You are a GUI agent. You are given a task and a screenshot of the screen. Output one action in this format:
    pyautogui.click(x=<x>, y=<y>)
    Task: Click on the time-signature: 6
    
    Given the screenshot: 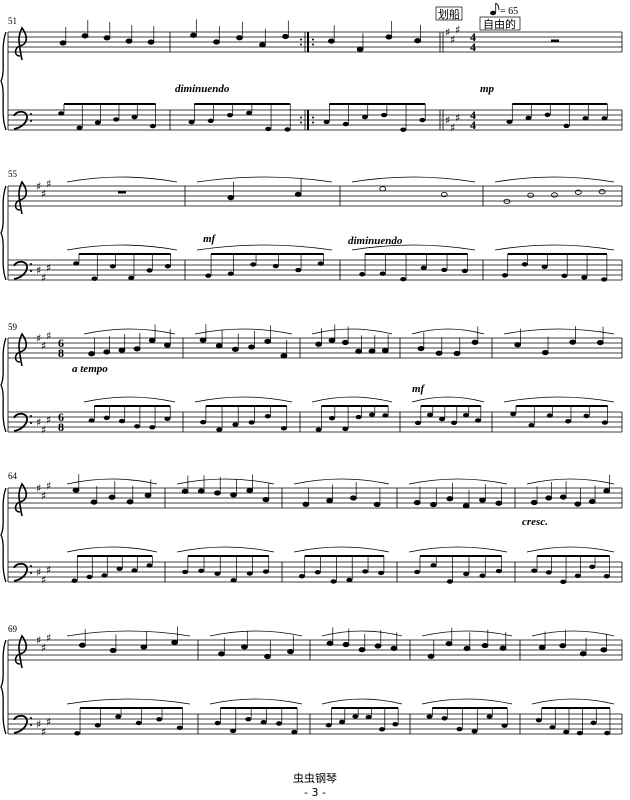 What is the action you would take?
    pyautogui.click(x=61, y=343)
    